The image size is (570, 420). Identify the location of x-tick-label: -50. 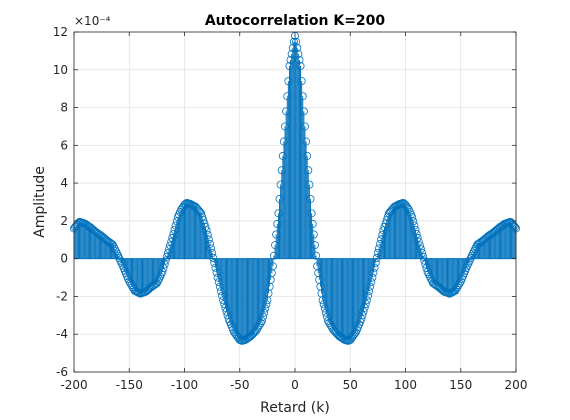
(240, 385).